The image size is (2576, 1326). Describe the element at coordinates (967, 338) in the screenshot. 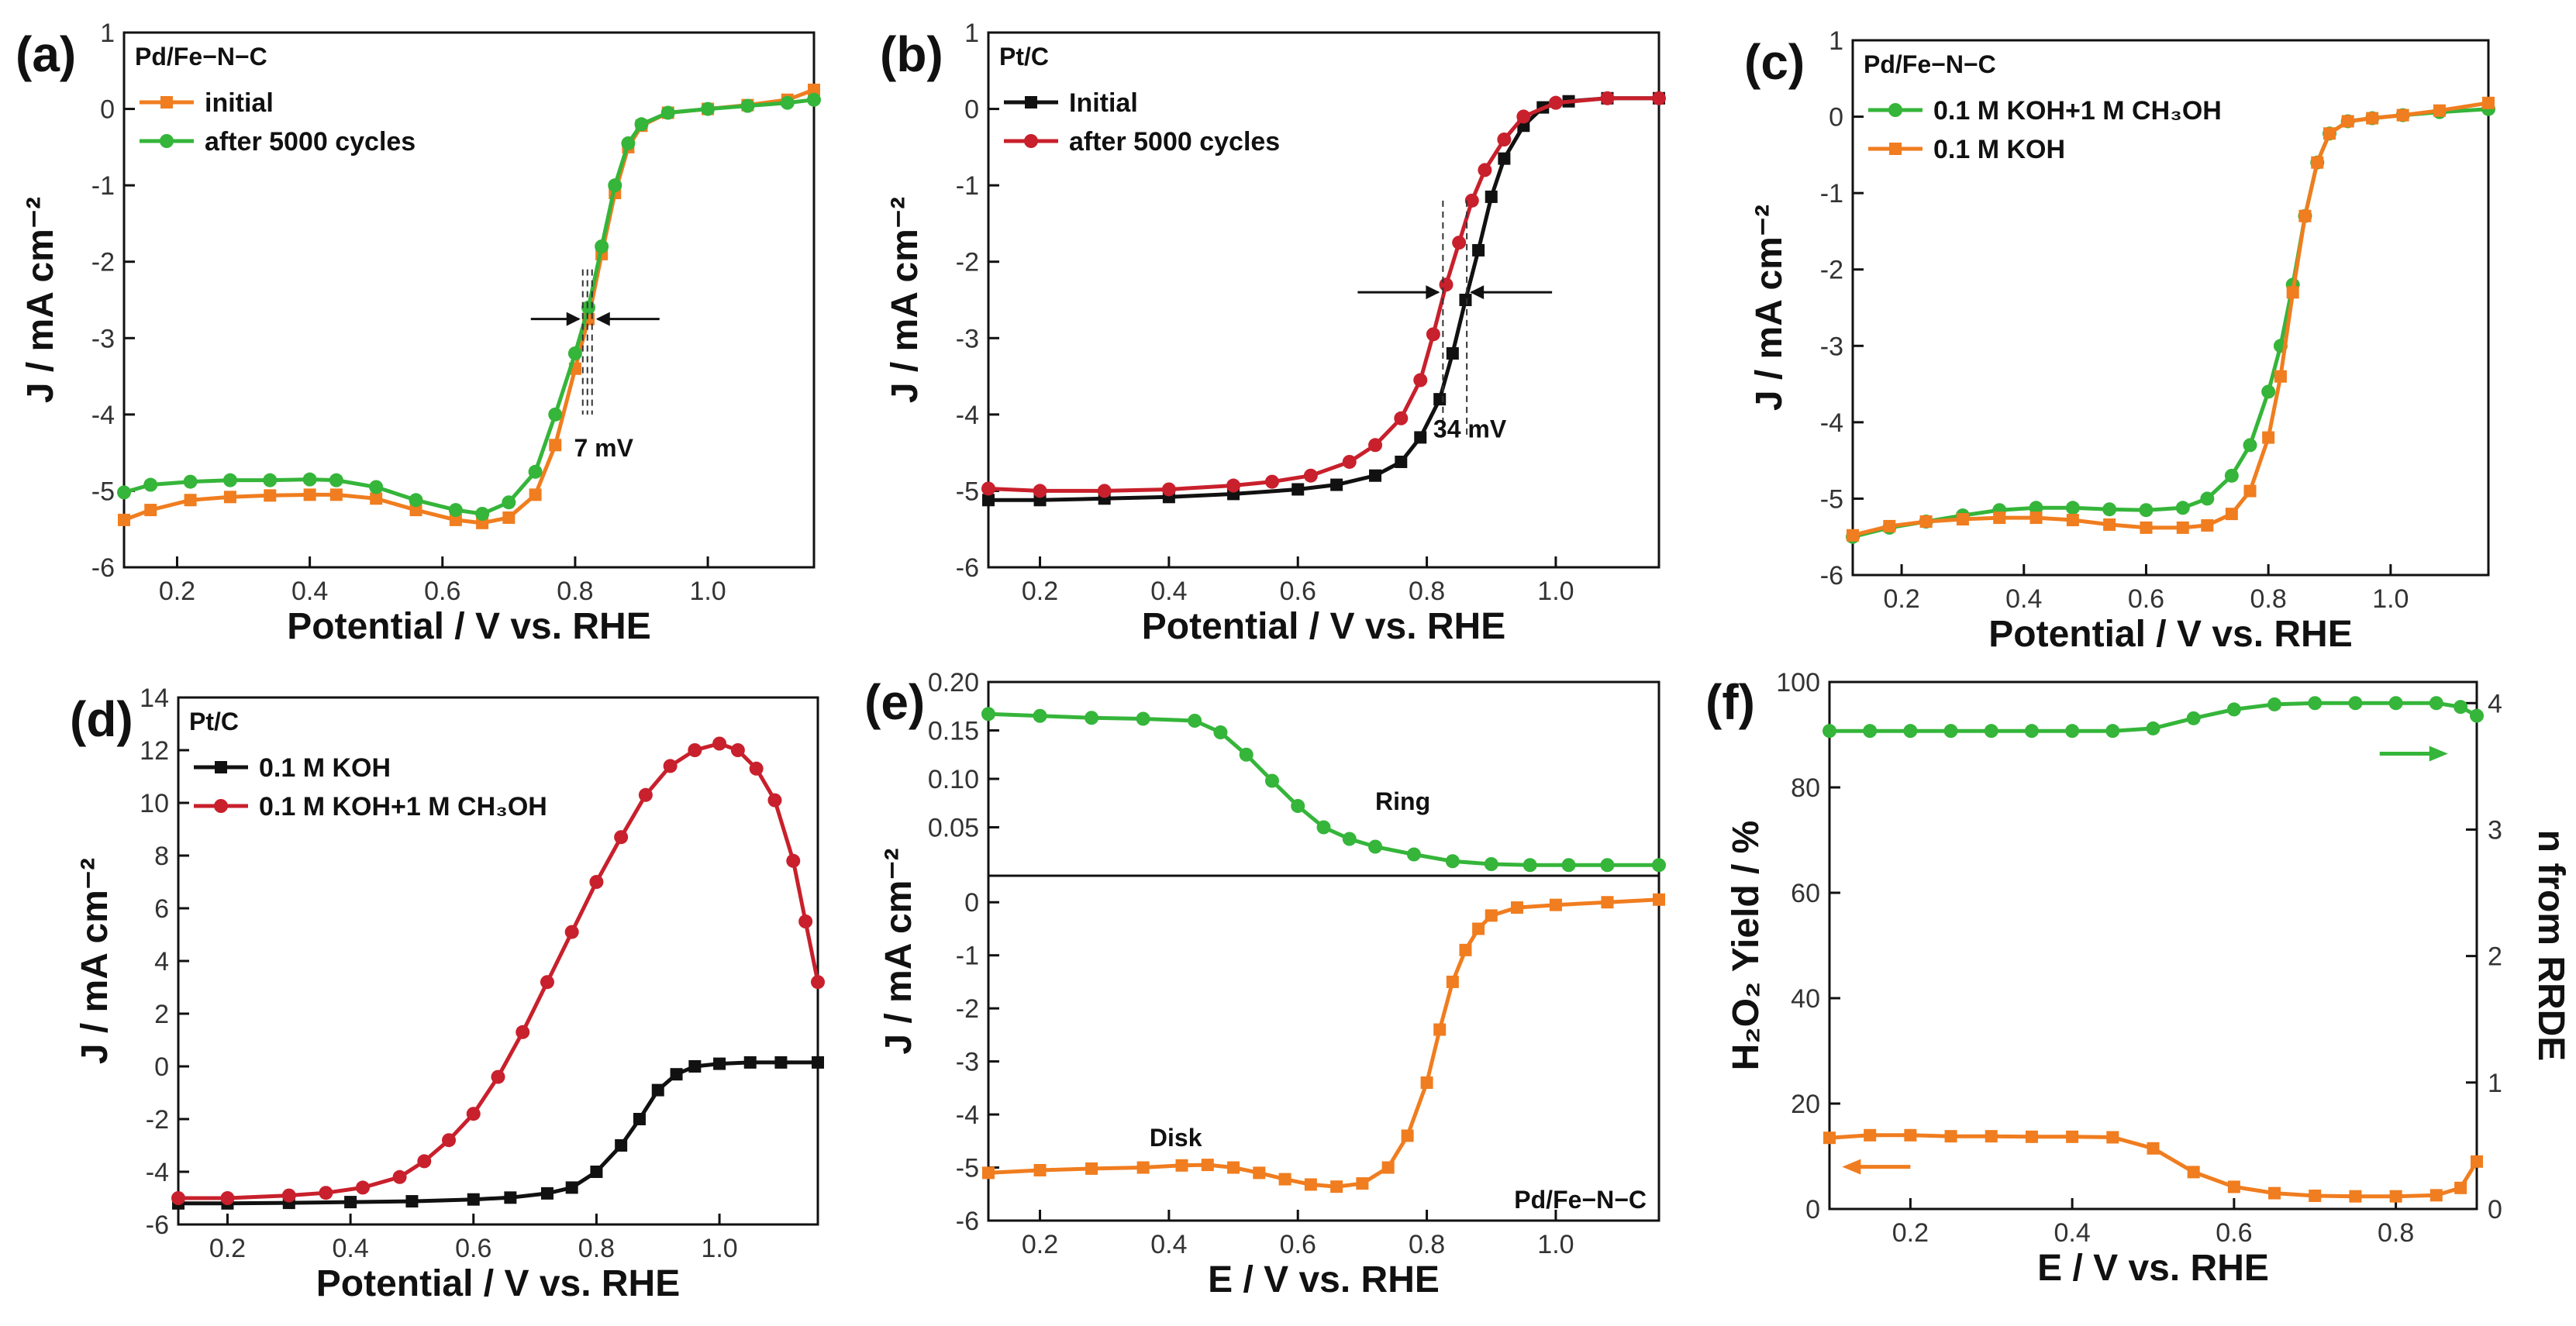

I see `y-tick-label: -3` at that location.